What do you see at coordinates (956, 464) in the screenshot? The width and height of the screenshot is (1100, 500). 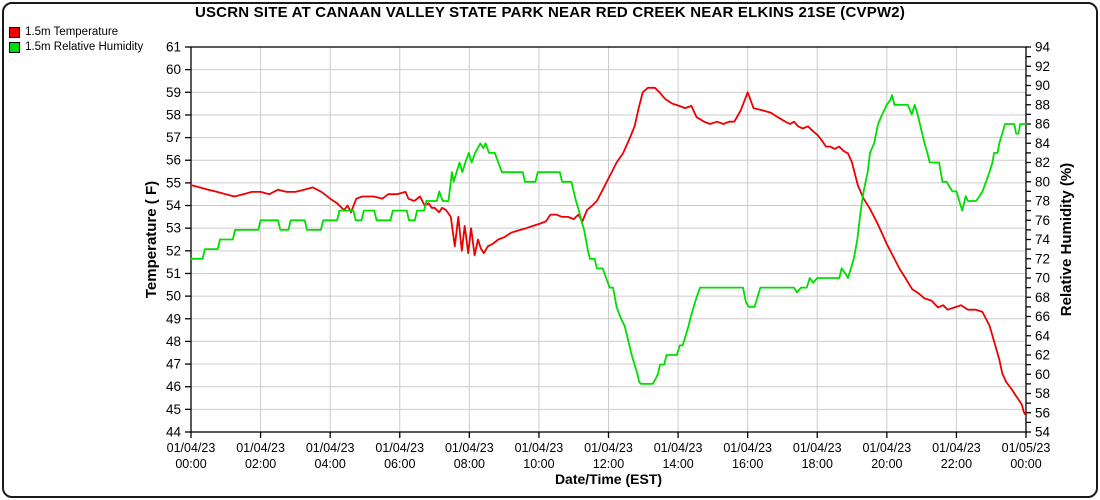 I see `svg-text: 22:00` at bounding box center [956, 464].